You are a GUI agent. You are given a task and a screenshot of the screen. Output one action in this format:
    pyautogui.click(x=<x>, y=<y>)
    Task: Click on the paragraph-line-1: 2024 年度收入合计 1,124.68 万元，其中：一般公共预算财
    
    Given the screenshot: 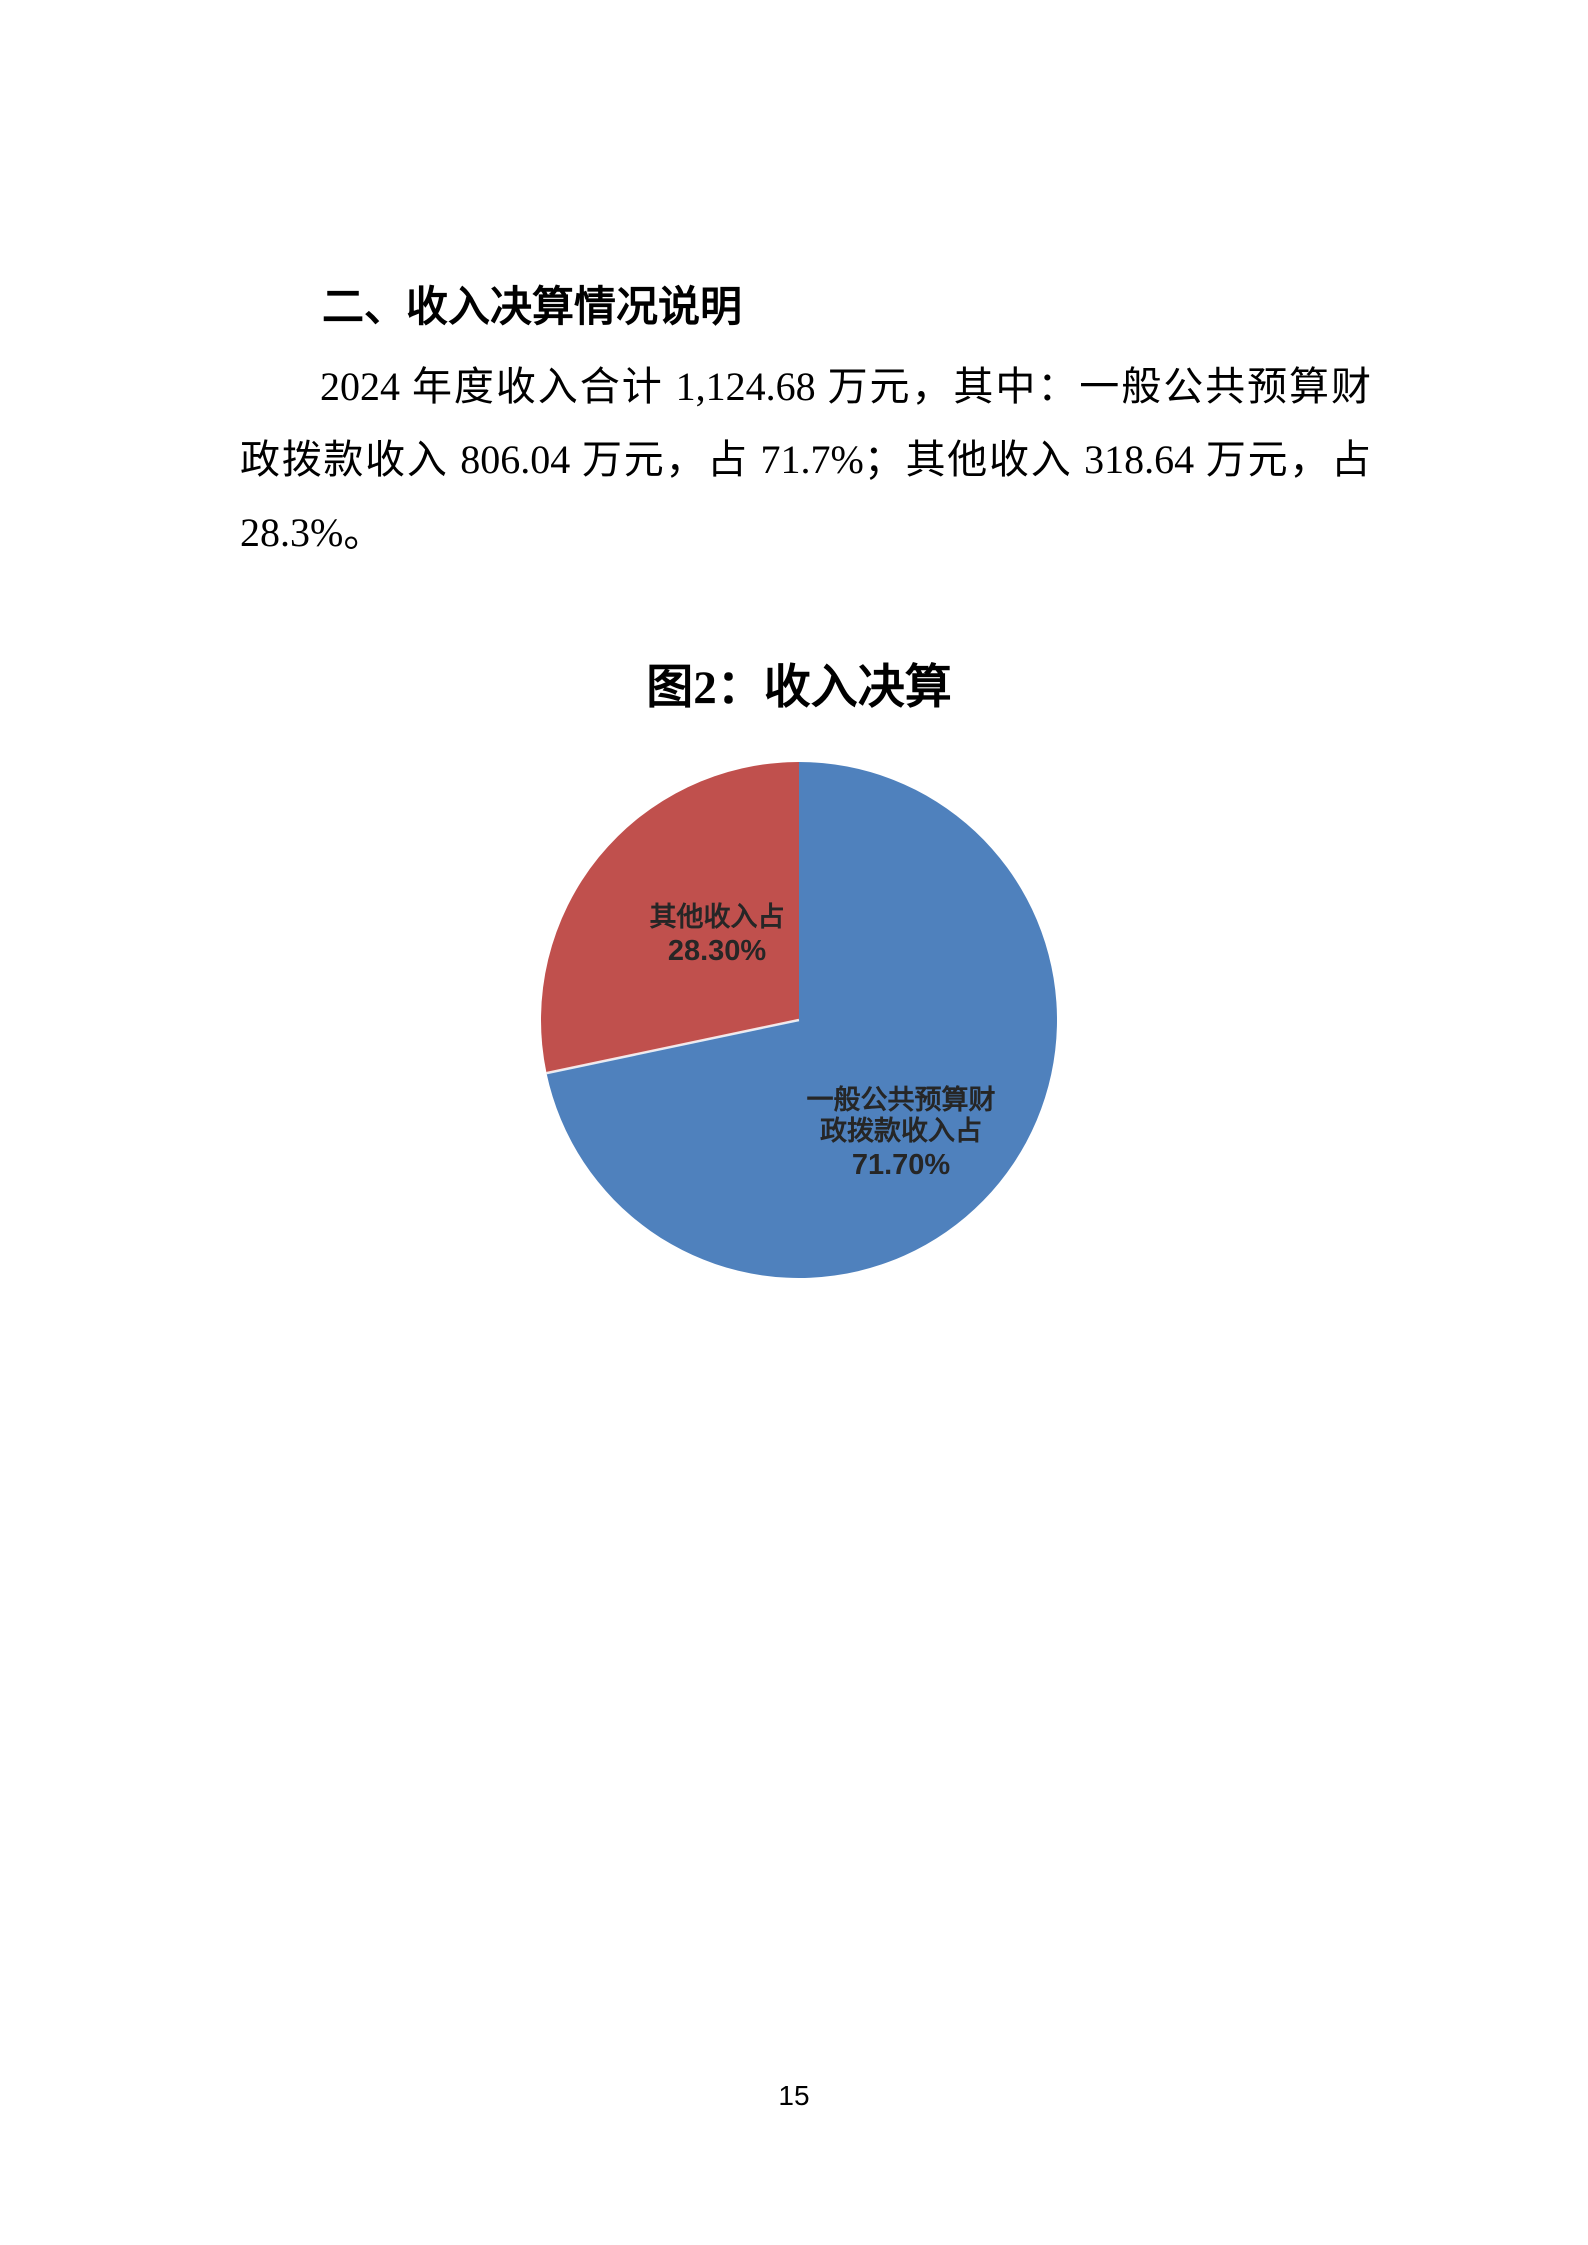 What is the action you would take?
    pyautogui.click(x=845, y=386)
    